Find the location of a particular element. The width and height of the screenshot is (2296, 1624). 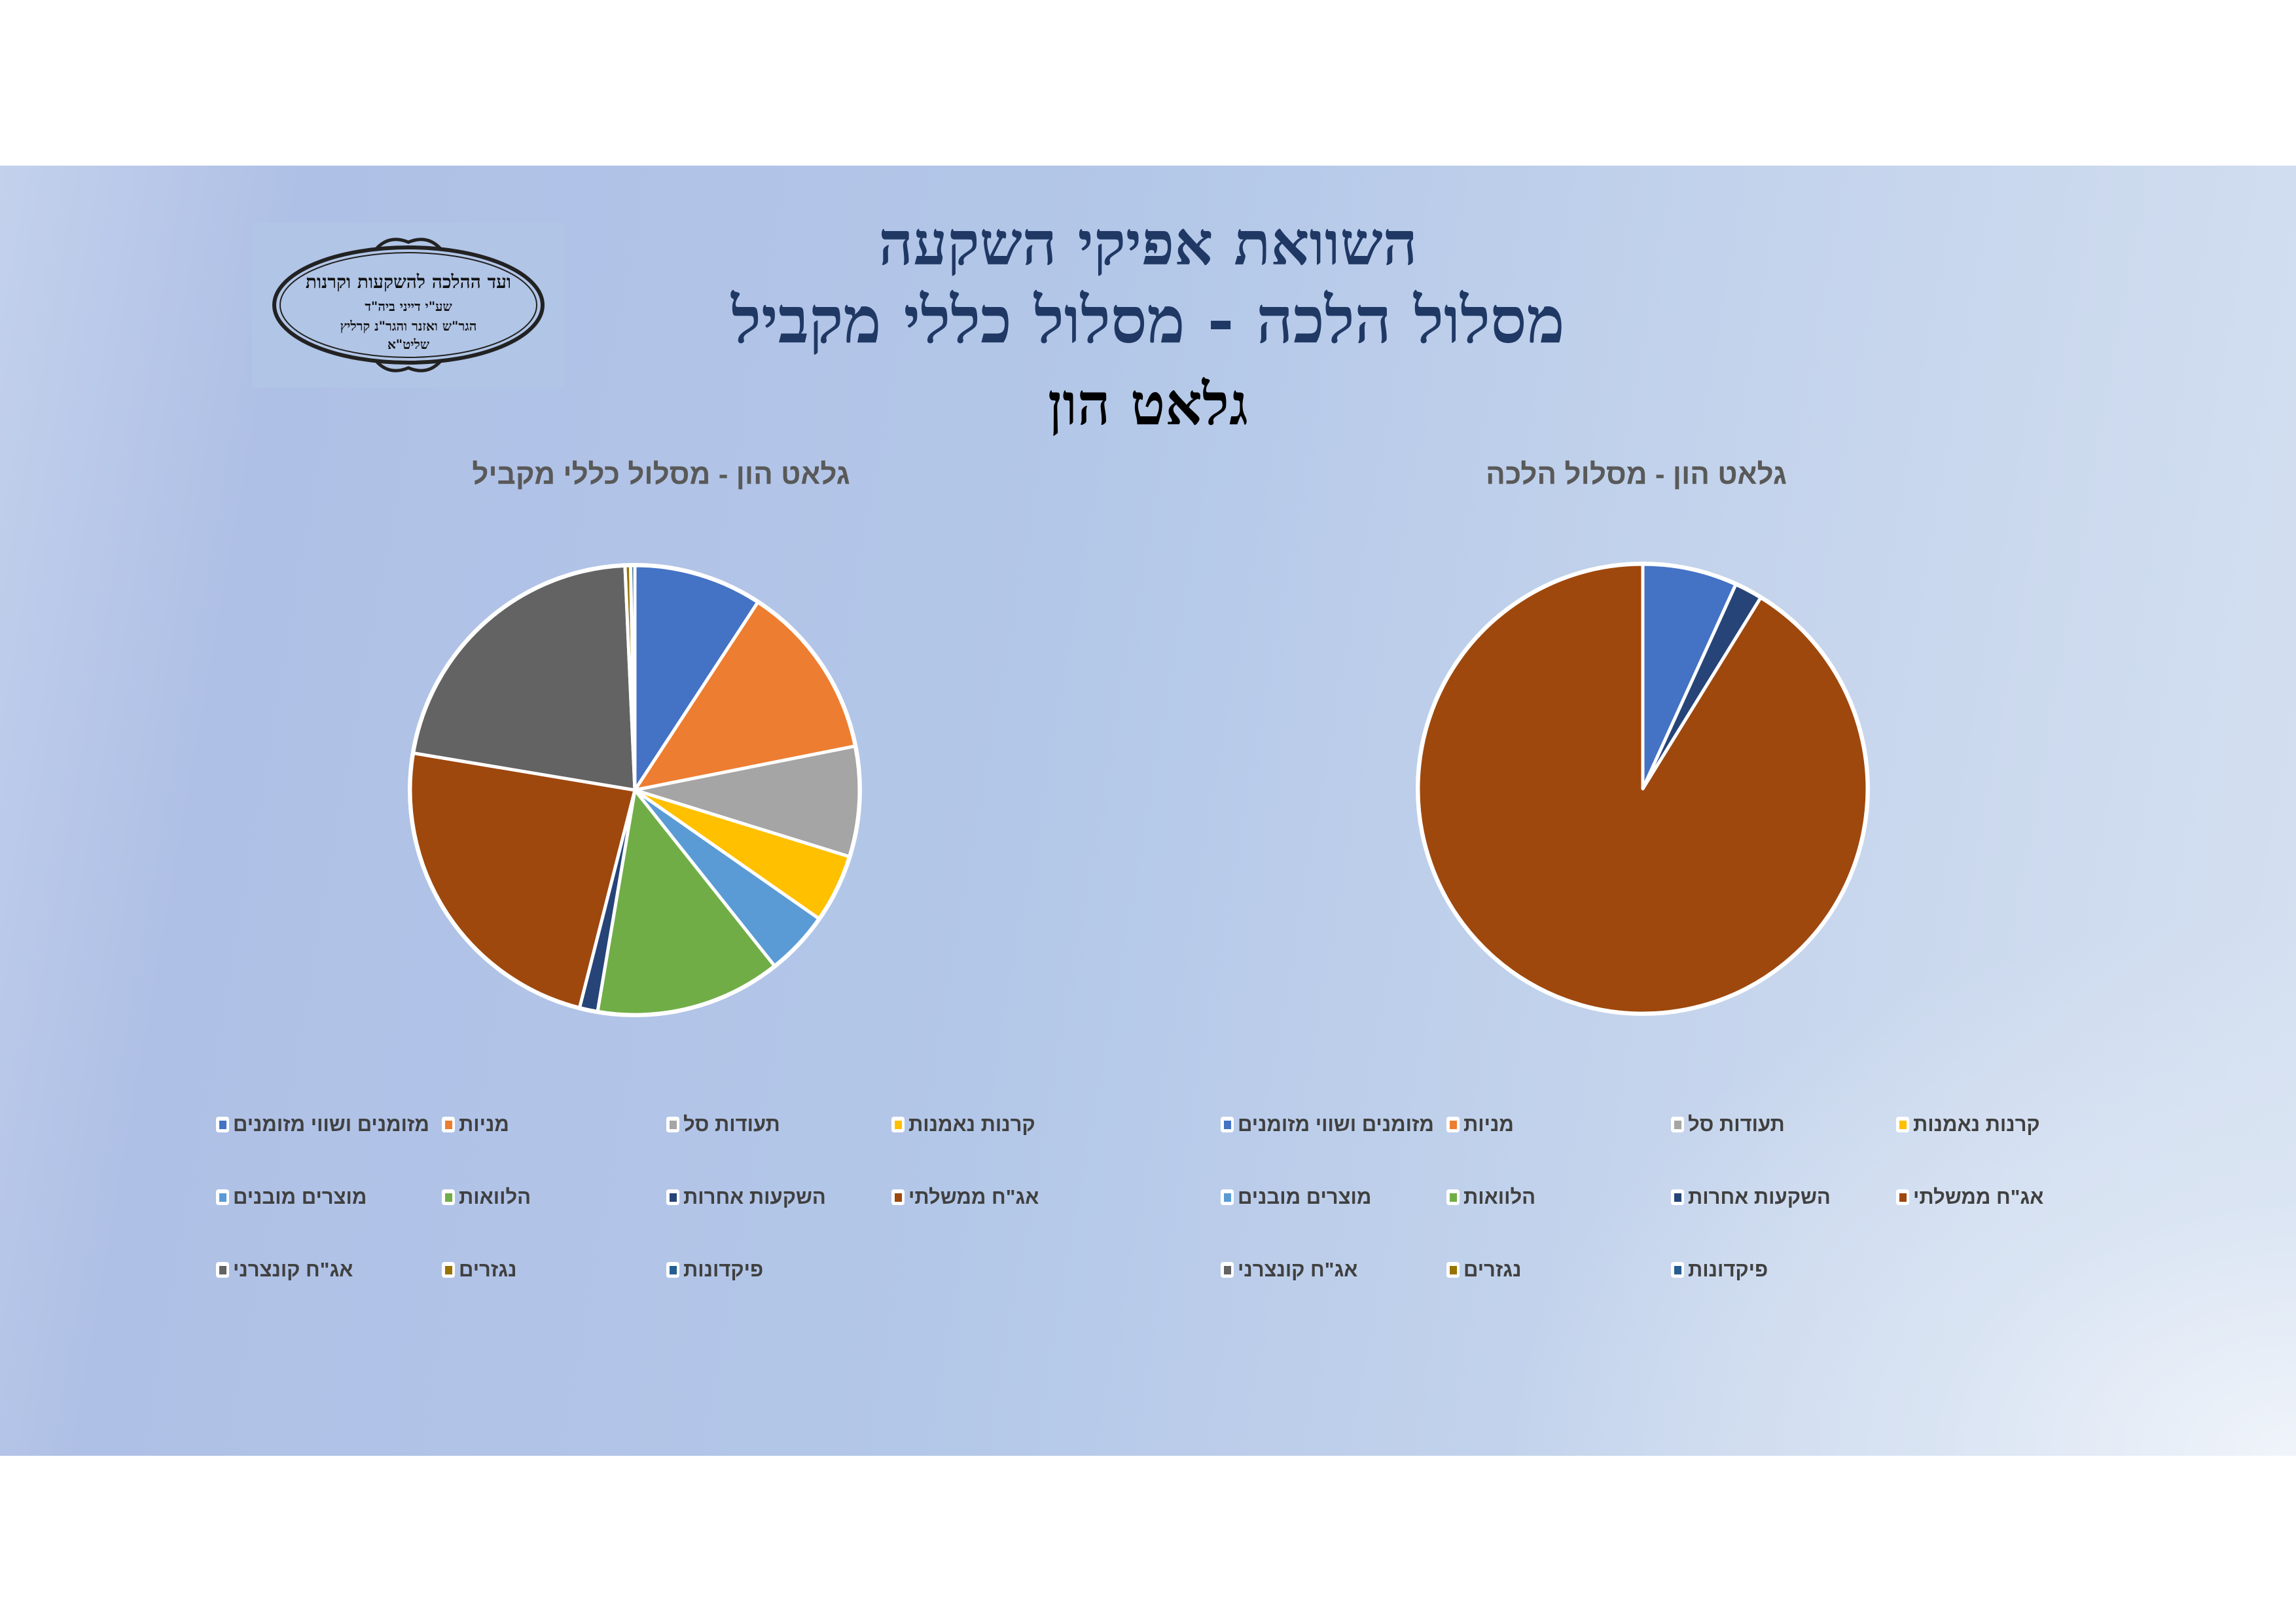

pie-chart-general is located at coordinates (635, 790).